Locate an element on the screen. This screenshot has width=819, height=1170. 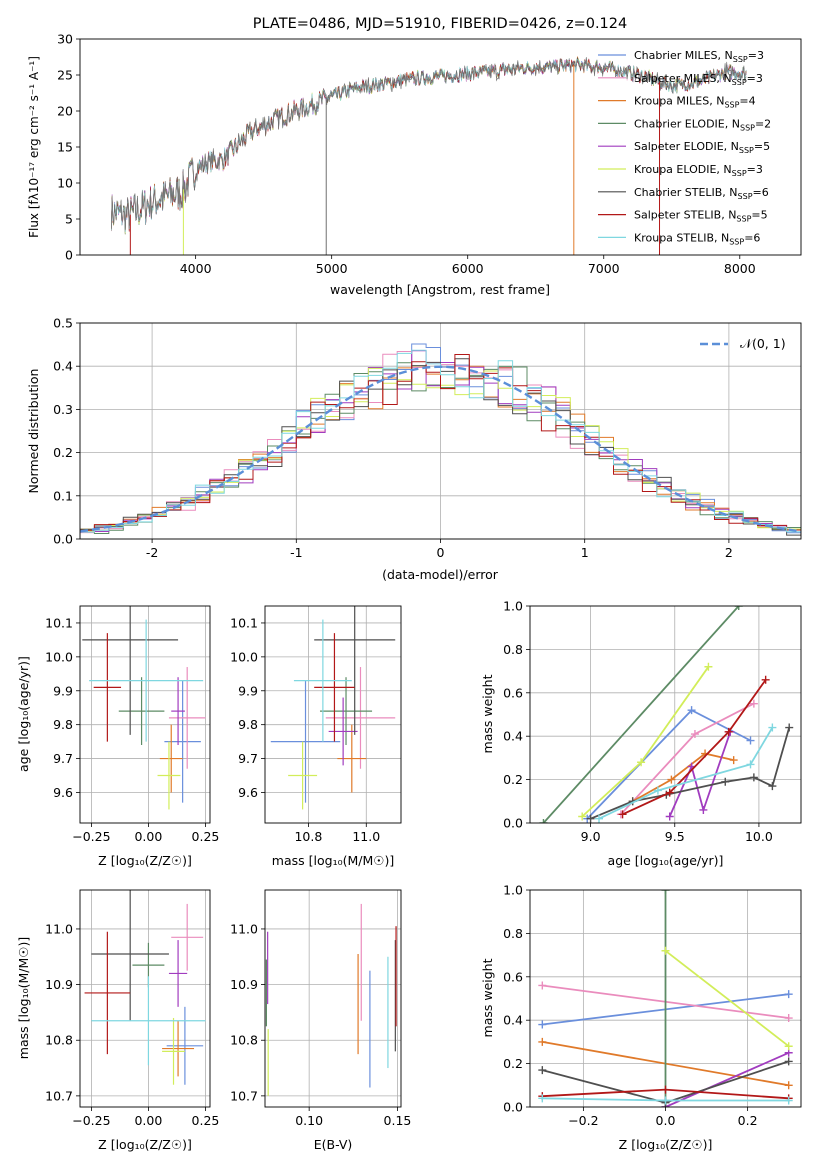
spectrum-data-line is located at coordinates (429, 143).